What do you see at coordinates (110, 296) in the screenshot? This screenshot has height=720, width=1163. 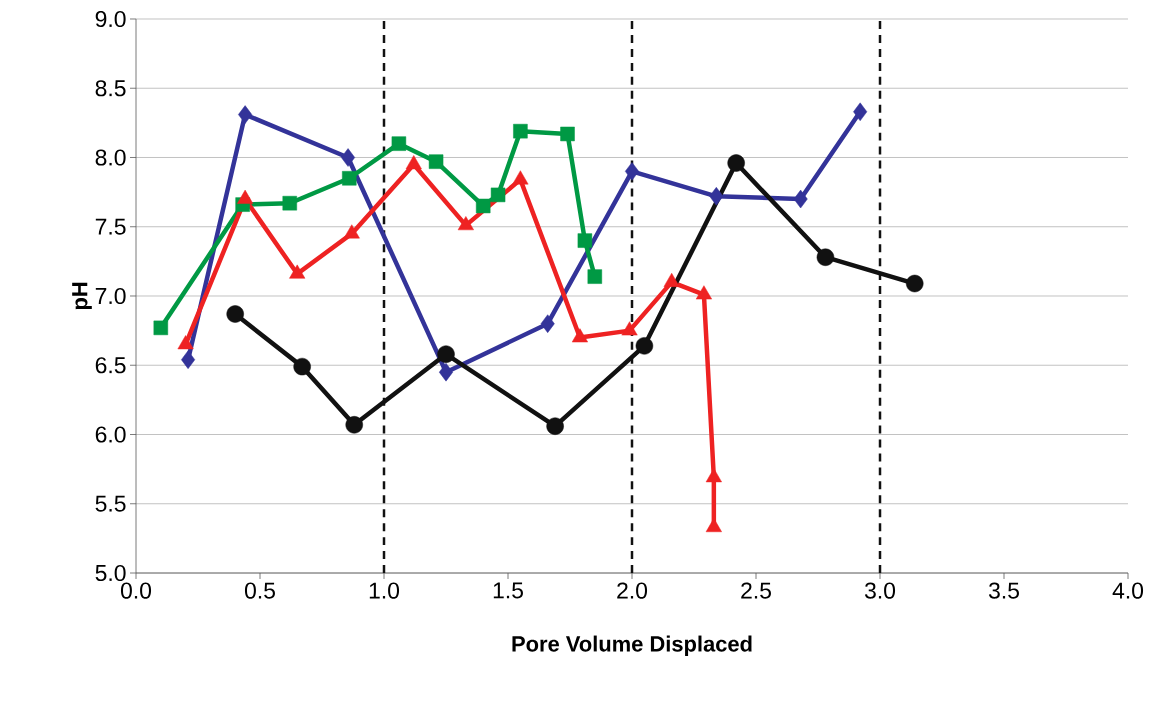 I see `y-tick-label: 7.0` at bounding box center [110, 296].